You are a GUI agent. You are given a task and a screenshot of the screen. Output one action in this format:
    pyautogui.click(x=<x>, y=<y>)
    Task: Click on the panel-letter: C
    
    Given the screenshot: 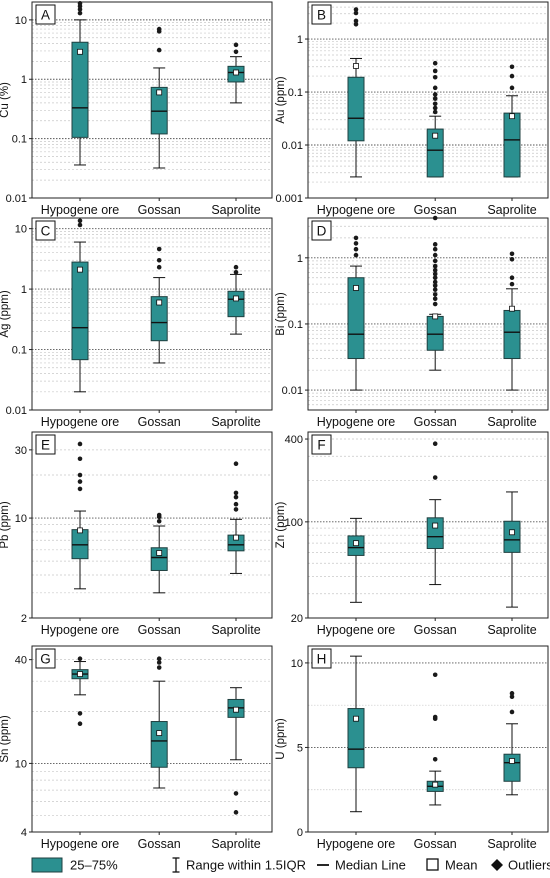 What is the action you would take?
    pyautogui.click(x=46, y=231)
    